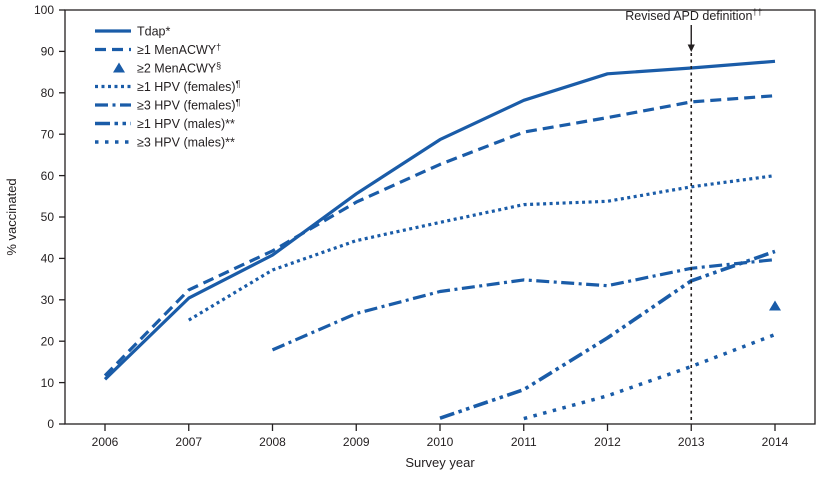 The height and width of the screenshot is (485, 823). I want to click on x-tick-label: 2010, so click(440, 442).